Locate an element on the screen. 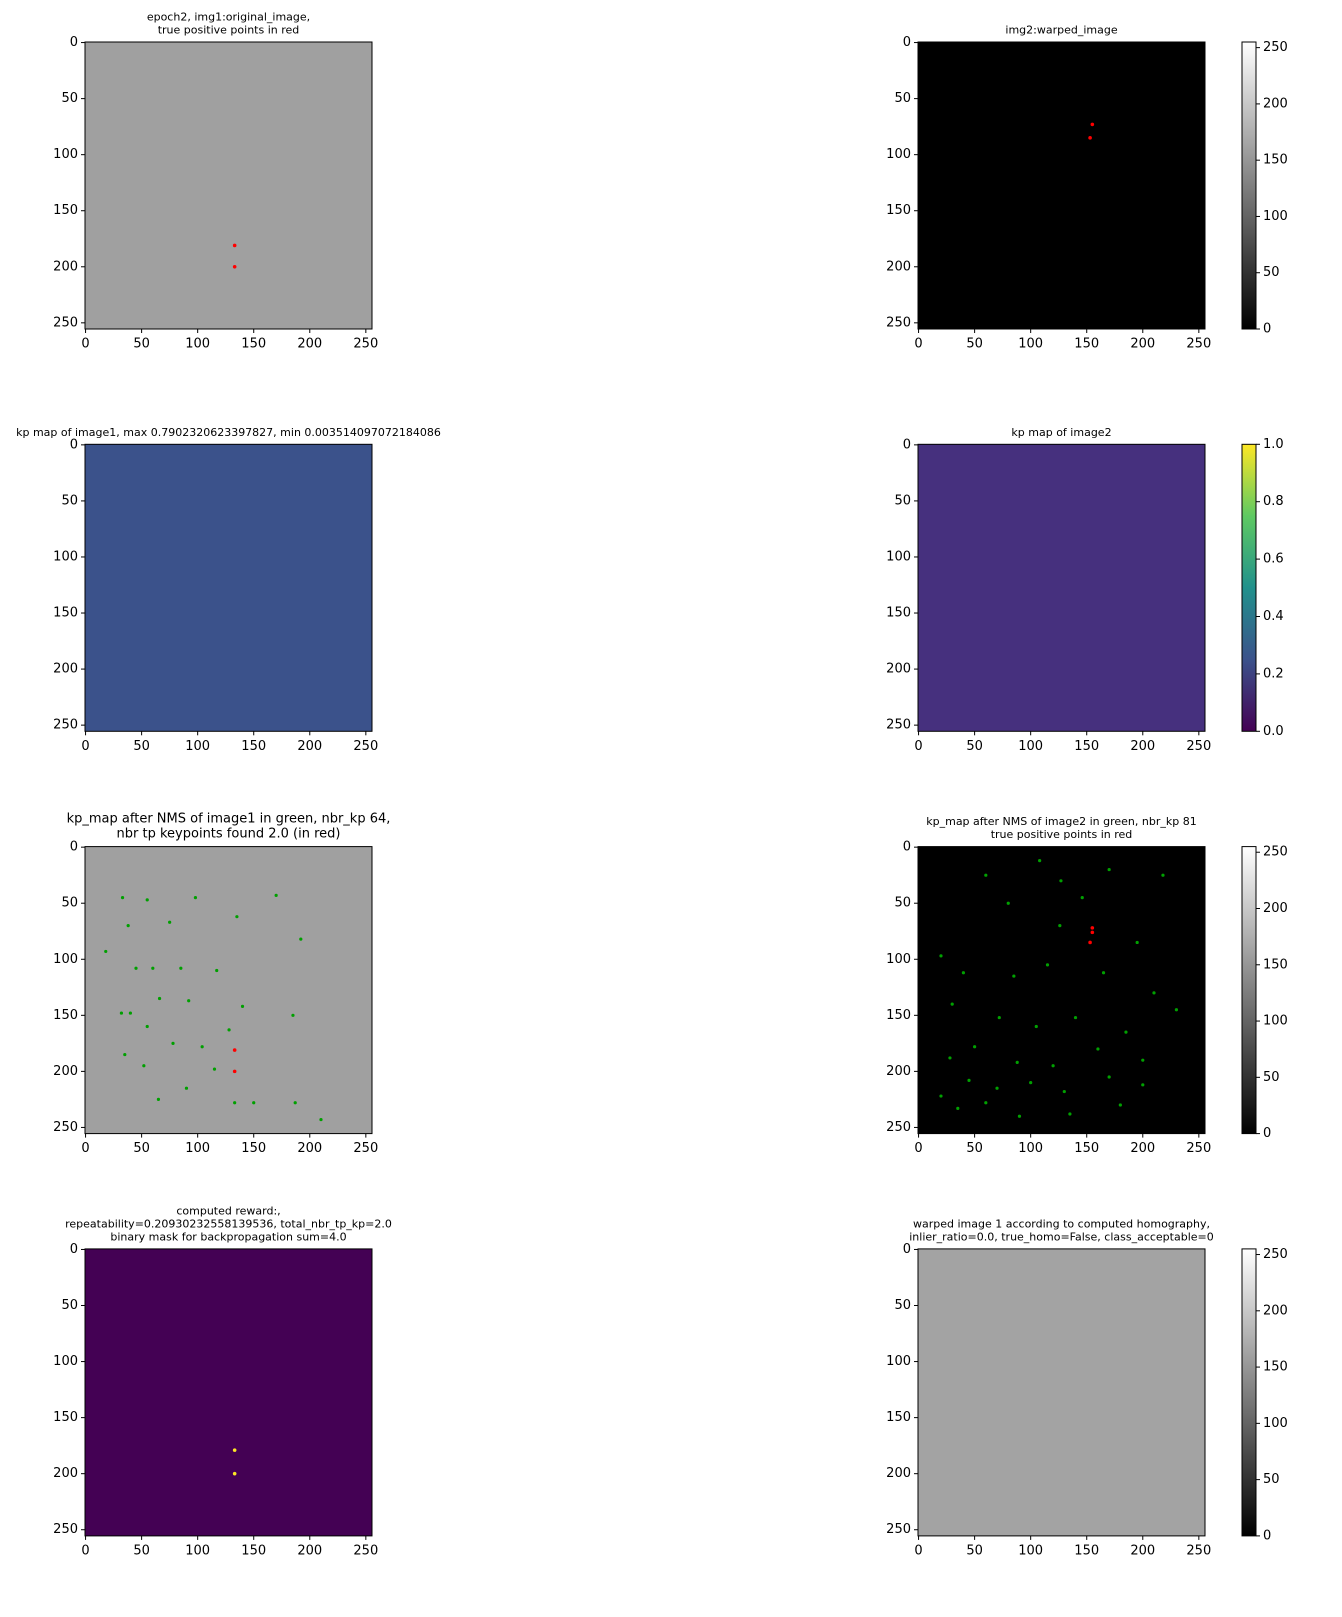 The height and width of the screenshot is (1617, 1342). y-tick-label: 250 is located at coordinates (898, 725).